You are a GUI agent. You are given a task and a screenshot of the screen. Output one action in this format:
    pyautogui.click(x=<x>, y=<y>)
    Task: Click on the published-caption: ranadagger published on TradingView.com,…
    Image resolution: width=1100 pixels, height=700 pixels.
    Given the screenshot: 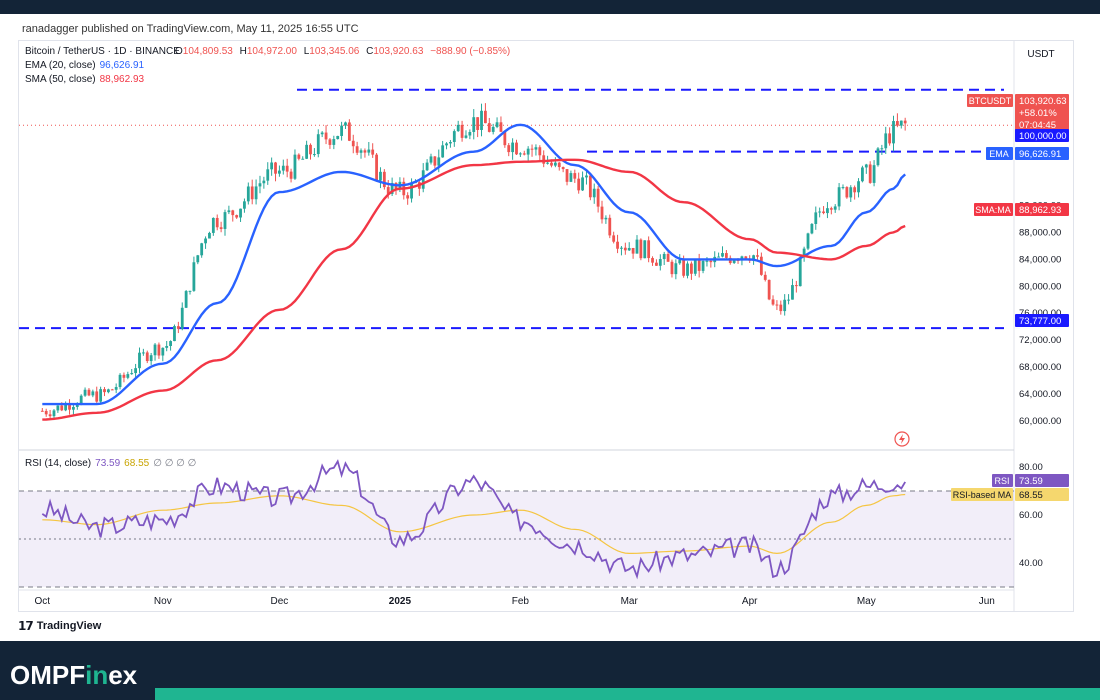 What is the action you would take?
    pyautogui.click(x=190, y=29)
    